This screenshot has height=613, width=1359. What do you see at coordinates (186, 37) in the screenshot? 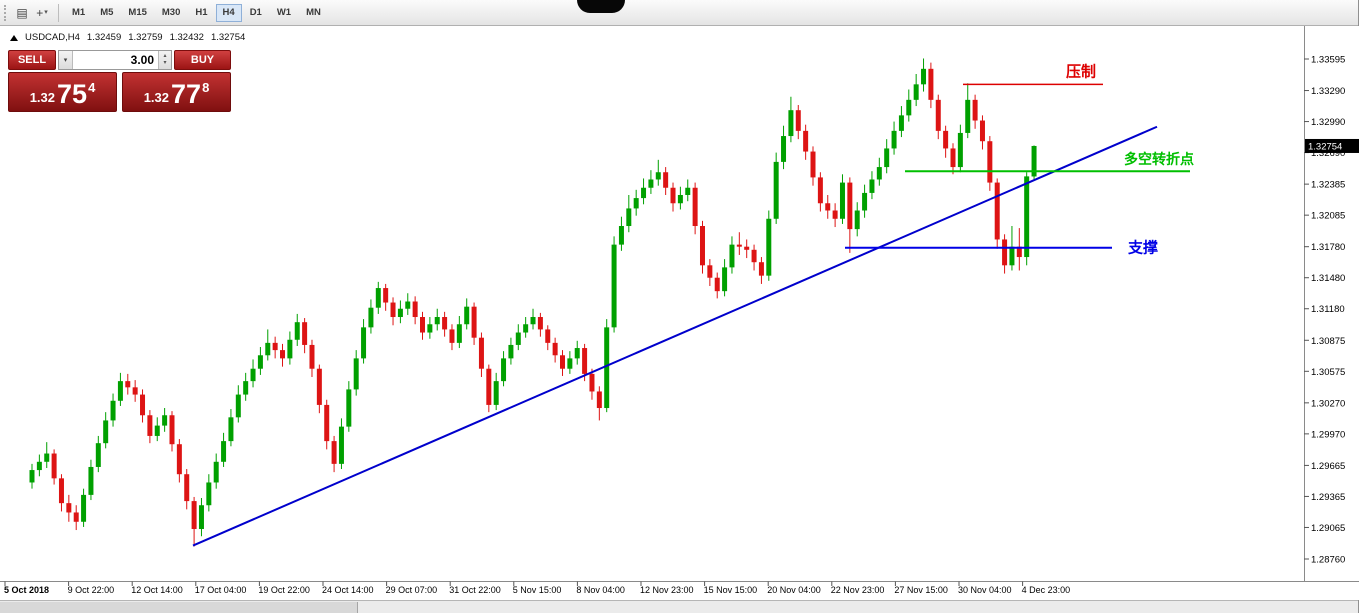
I see `low-value: 1.32432` at bounding box center [186, 37].